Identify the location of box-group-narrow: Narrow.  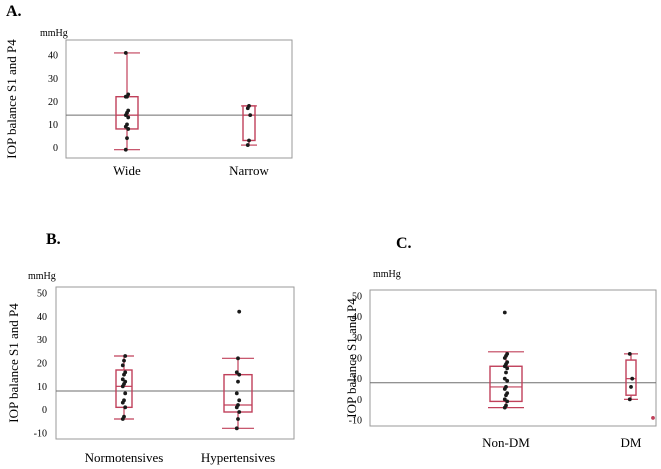
(249, 141).